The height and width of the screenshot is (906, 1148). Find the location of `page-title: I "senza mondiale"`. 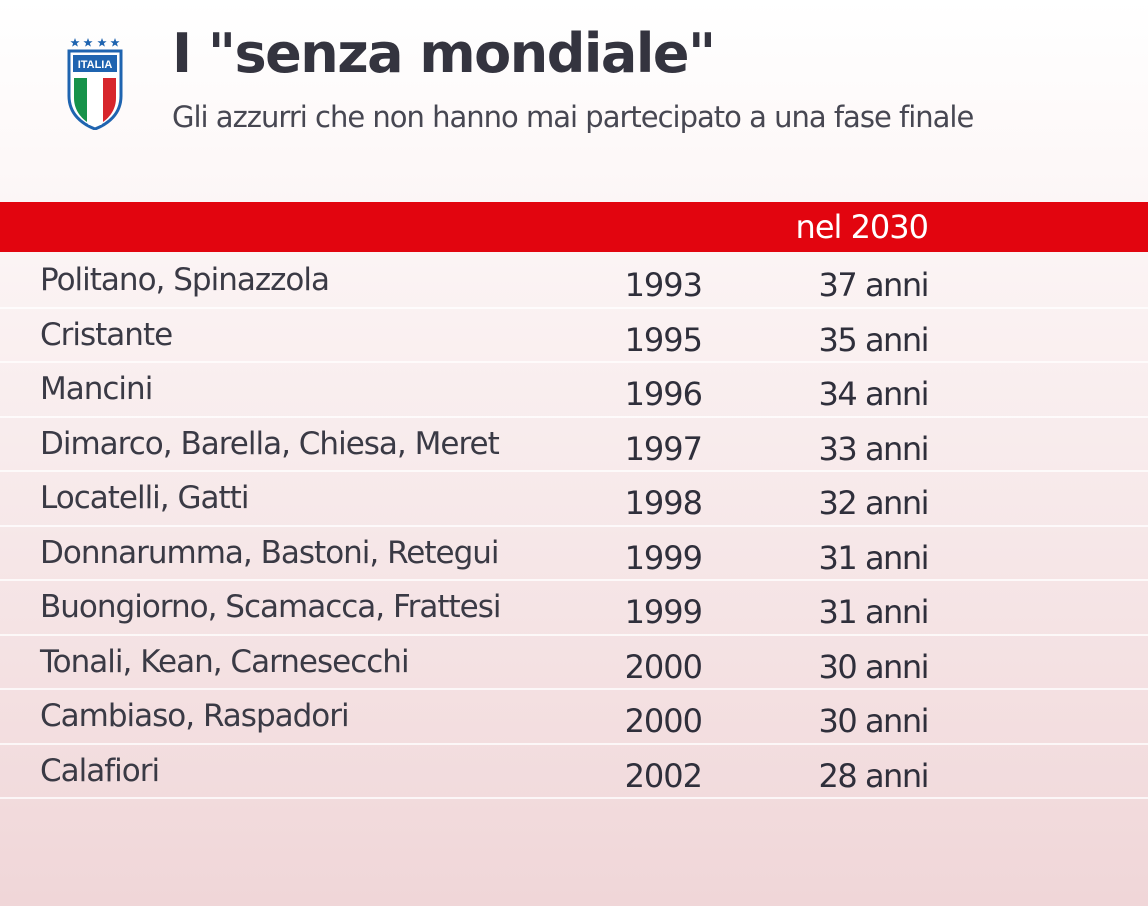

page-title: I "senza mondiale" is located at coordinates (444, 53).